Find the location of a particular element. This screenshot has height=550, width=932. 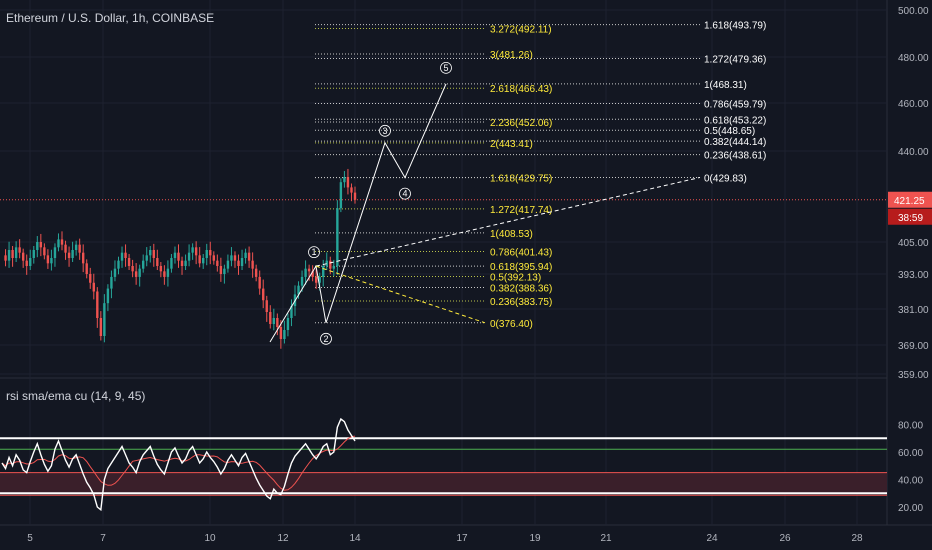

wave-marker-label: 1 is located at coordinates (313, 252).